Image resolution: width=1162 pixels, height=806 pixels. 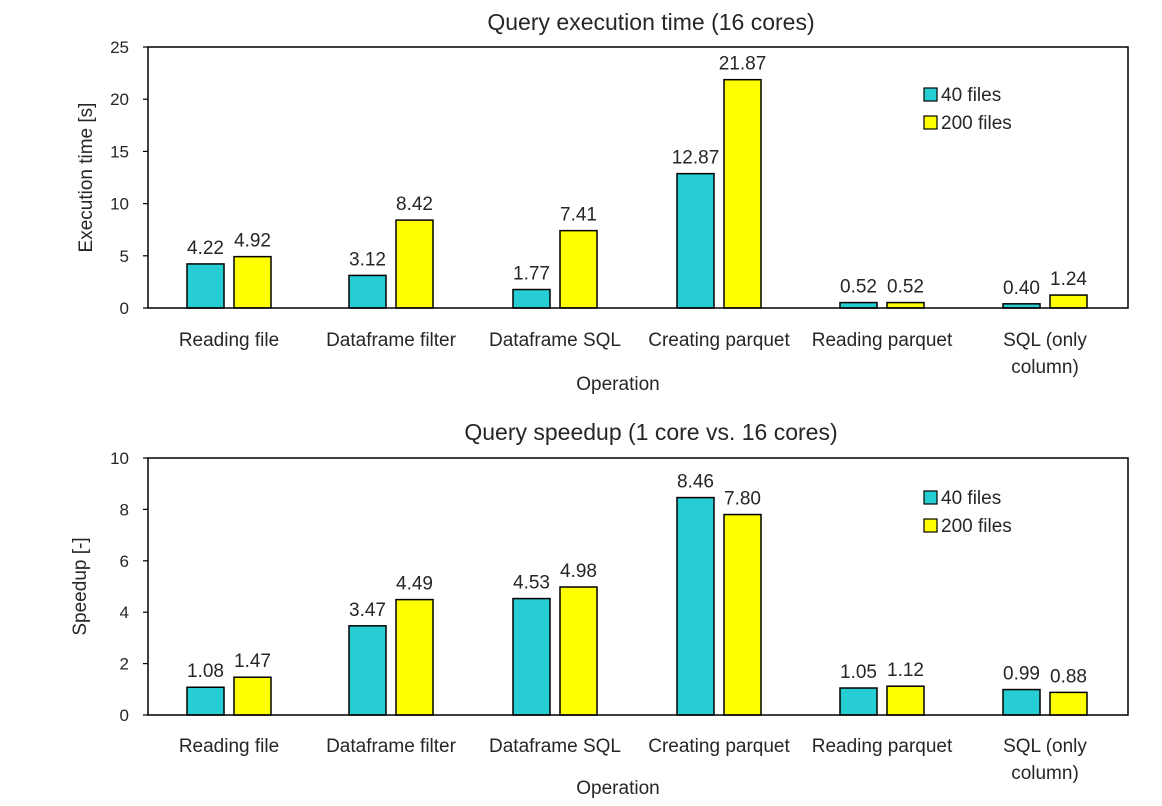 I want to click on data-label: 4.53, so click(x=531, y=583).